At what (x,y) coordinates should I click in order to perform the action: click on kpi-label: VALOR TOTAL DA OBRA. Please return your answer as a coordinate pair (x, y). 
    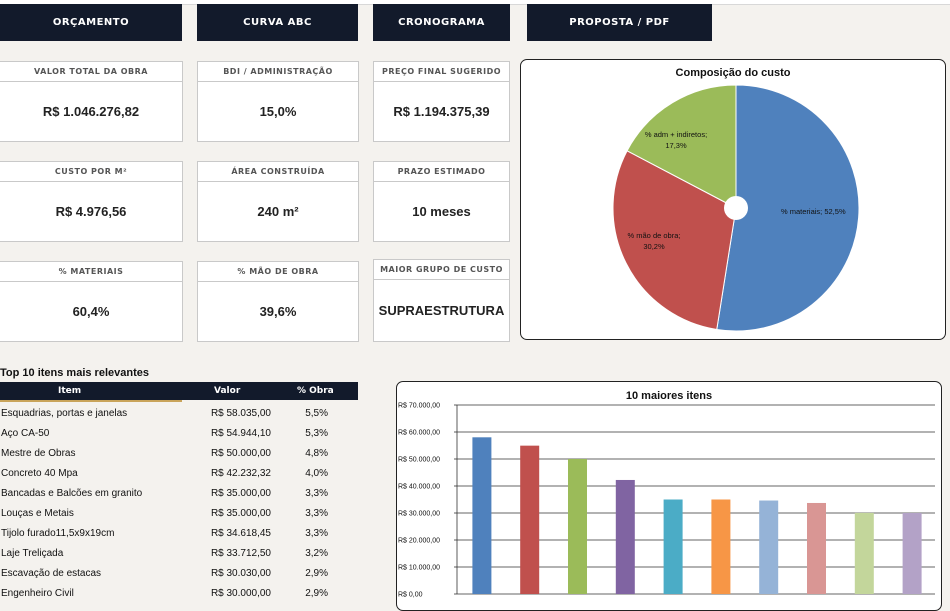
    Looking at the image, I should click on (91, 72).